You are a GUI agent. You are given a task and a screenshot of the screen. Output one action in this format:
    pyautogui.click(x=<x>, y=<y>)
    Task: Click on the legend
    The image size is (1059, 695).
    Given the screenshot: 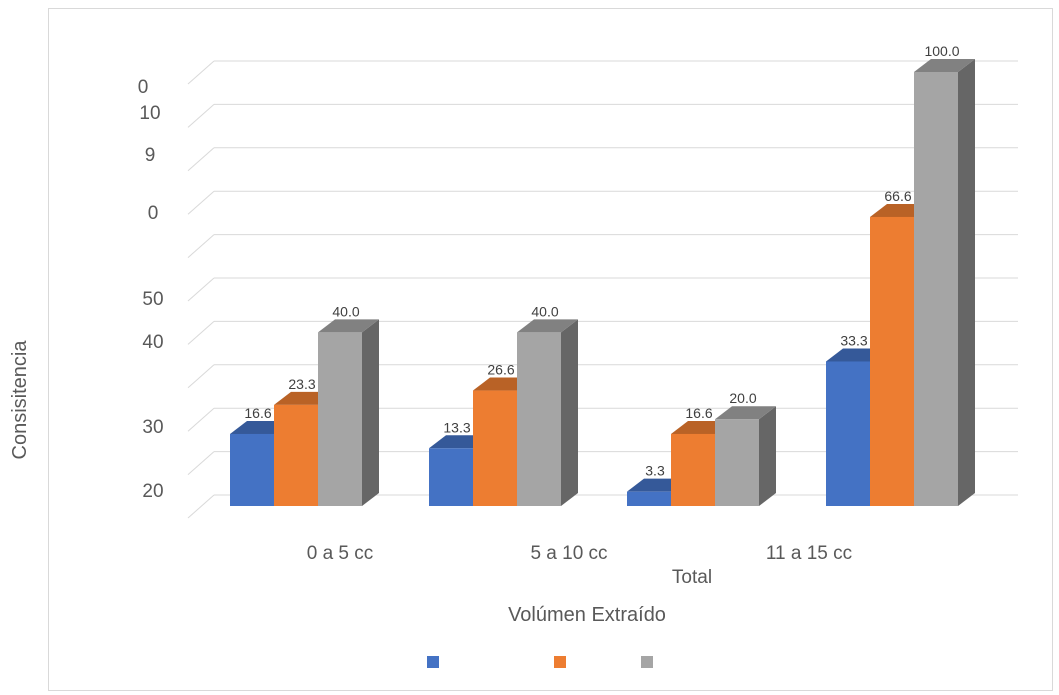 What is the action you would take?
    pyautogui.click(x=540, y=662)
    